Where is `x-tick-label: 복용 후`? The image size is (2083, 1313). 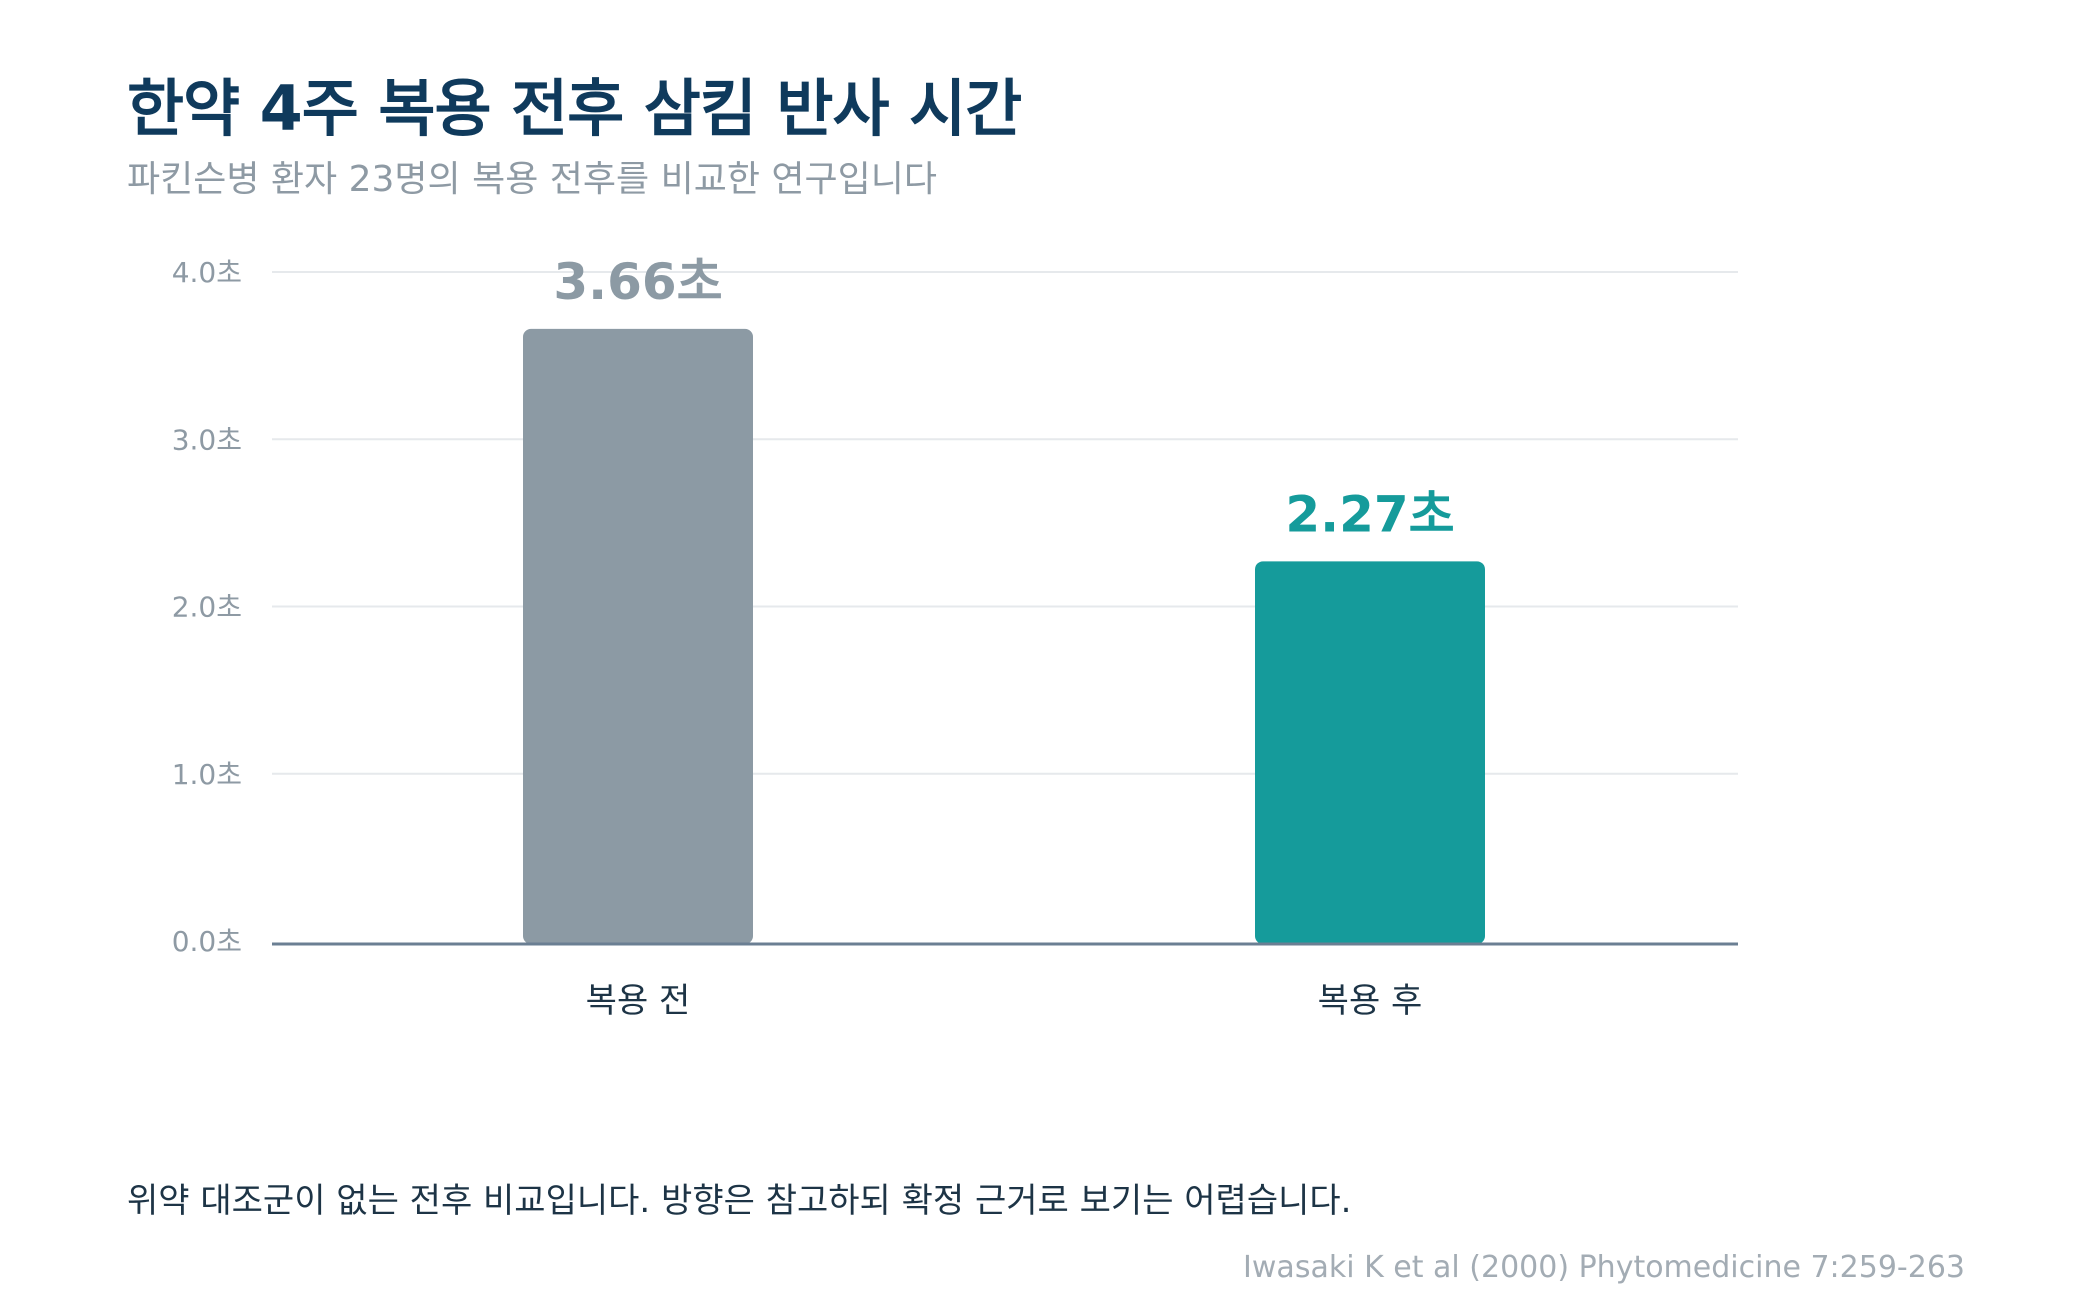 x-tick-label: 복용 후 is located at coordinates (1370, 1001).